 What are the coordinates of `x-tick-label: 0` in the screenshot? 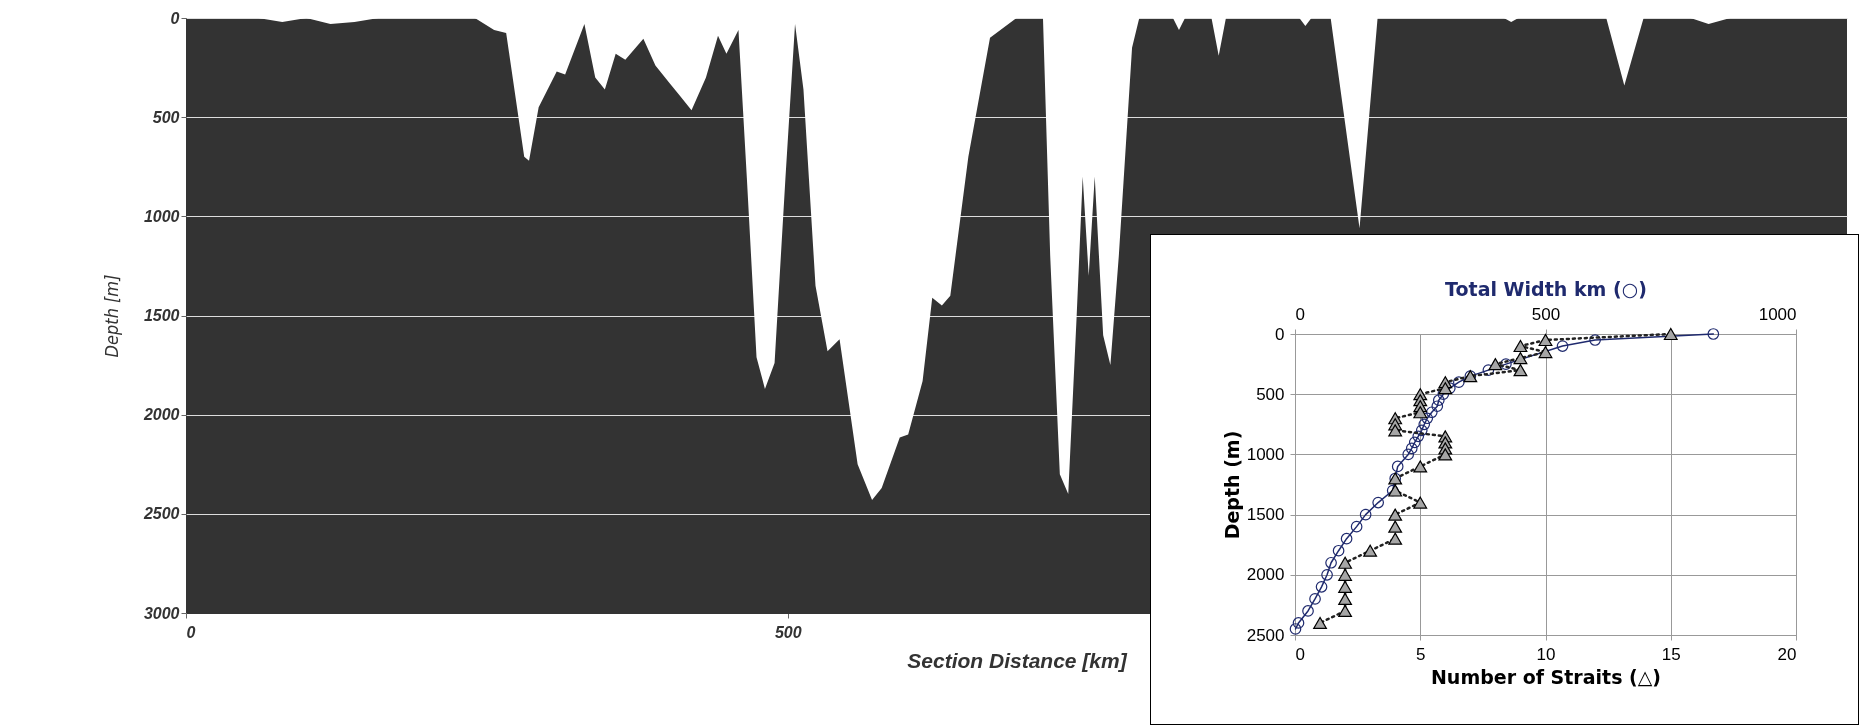 It's located at (1300, 654).